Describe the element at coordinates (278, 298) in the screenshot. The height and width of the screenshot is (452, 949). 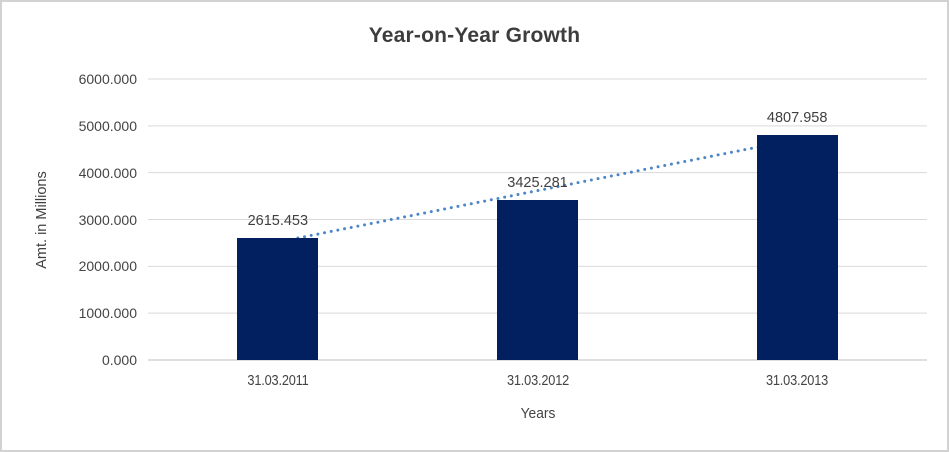
I see `bar-31.03.2011` at that location.